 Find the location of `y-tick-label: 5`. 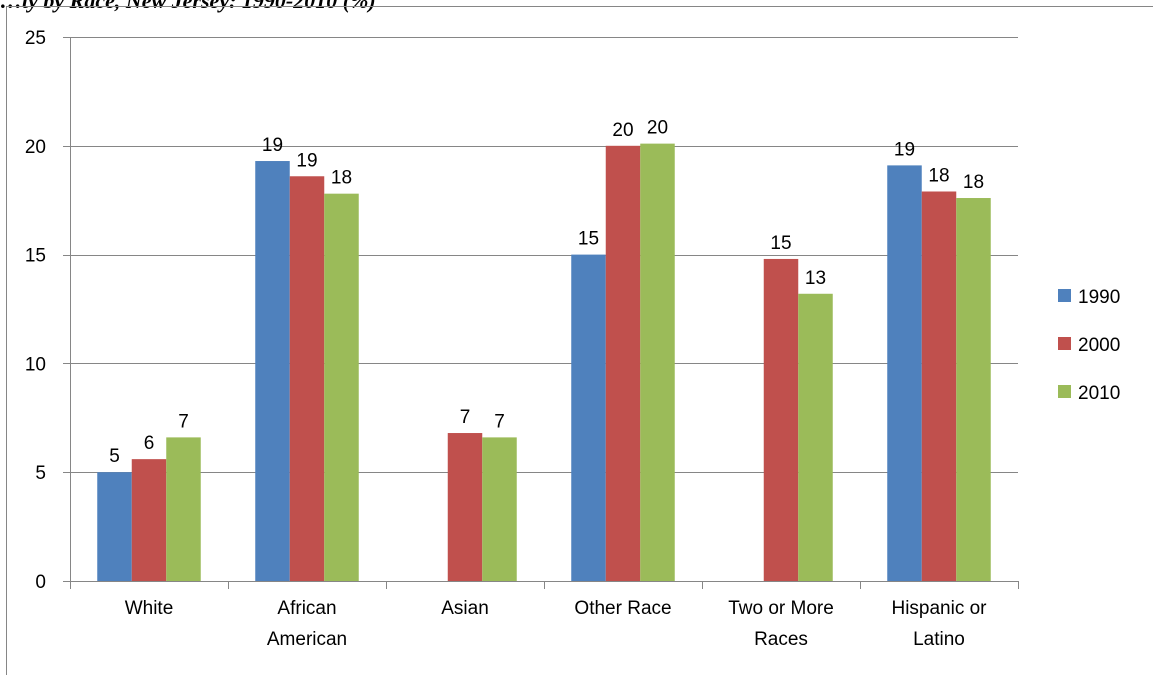

y-tick-label: 5 is located at coordinates (40, 473).